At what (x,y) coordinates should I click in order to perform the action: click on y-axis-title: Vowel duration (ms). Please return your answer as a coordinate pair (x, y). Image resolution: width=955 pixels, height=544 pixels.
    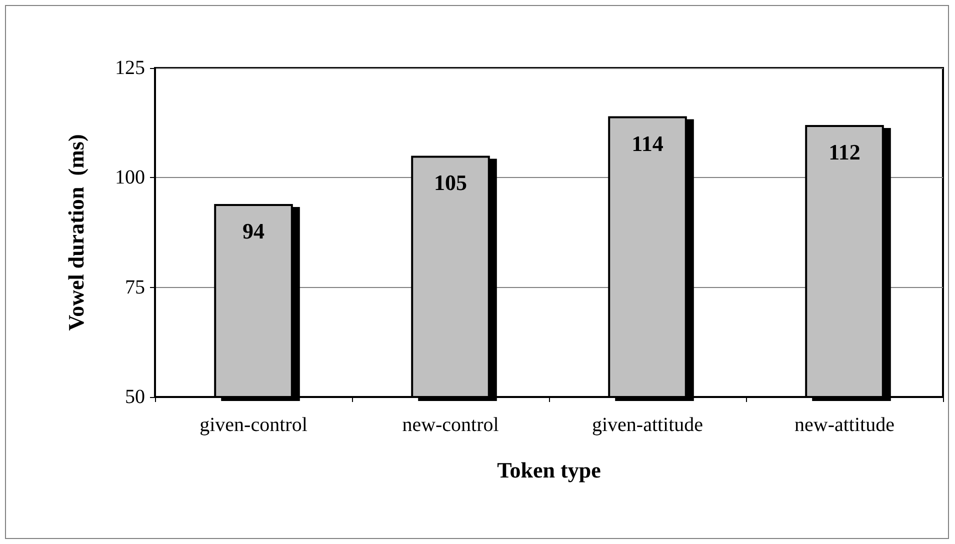
    Looking at the image, I should click on (76, 232).